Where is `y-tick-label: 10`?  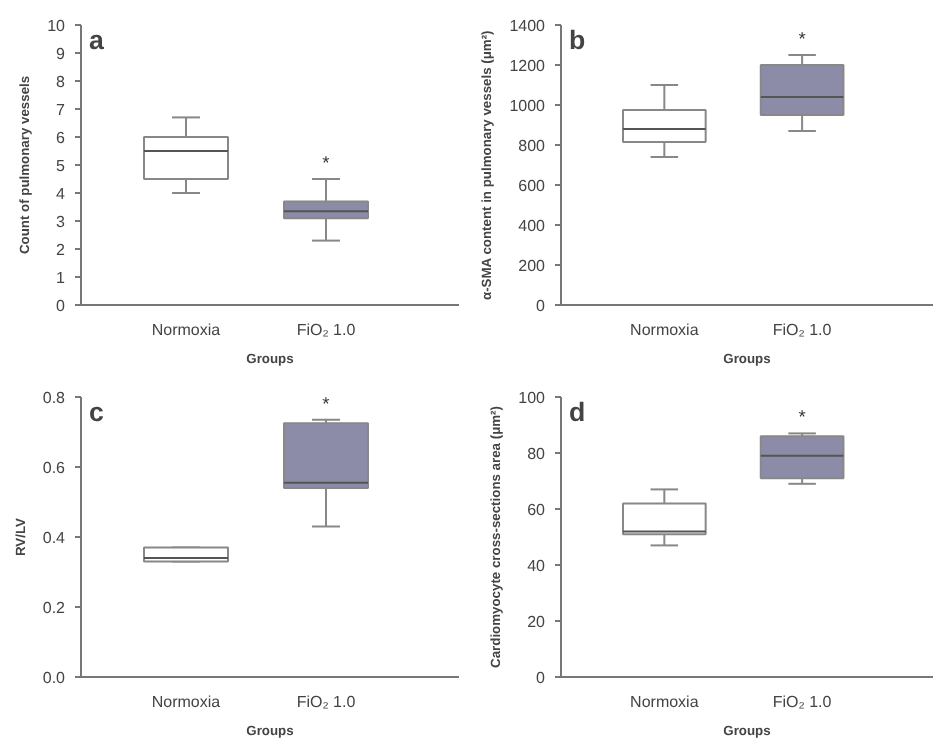 y-tick-label: 10 is located at coordinates (57, 26).